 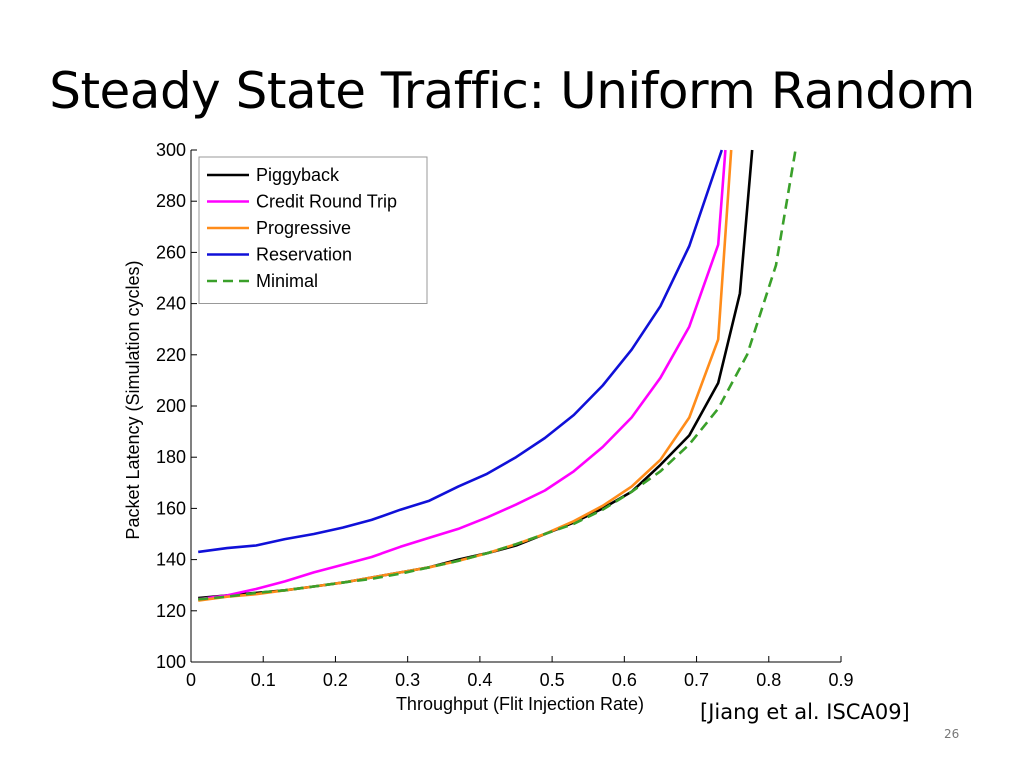 What do you see at coordinates (171, 406) in the screenshot?
I see `y-tick-label: 200` at bounding box center [171, 406].